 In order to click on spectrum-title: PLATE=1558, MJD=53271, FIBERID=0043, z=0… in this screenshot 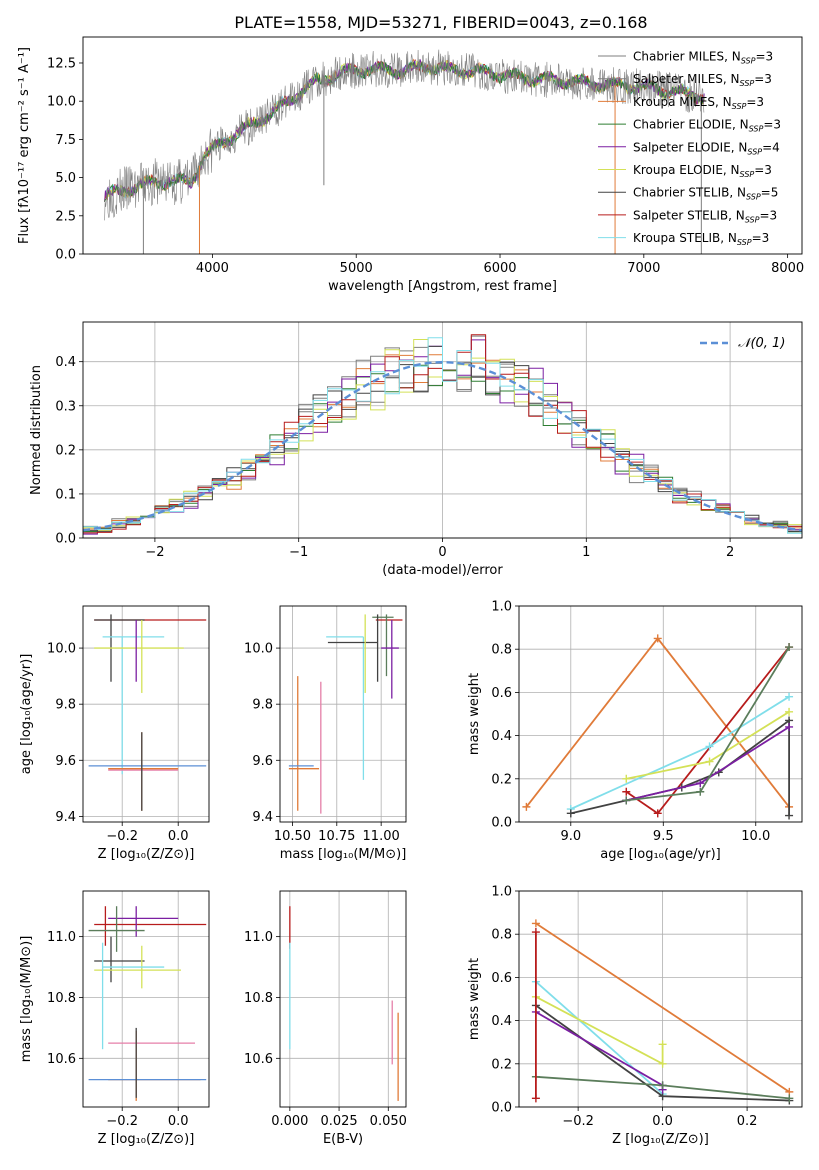, I will do `click(440, 22)`.